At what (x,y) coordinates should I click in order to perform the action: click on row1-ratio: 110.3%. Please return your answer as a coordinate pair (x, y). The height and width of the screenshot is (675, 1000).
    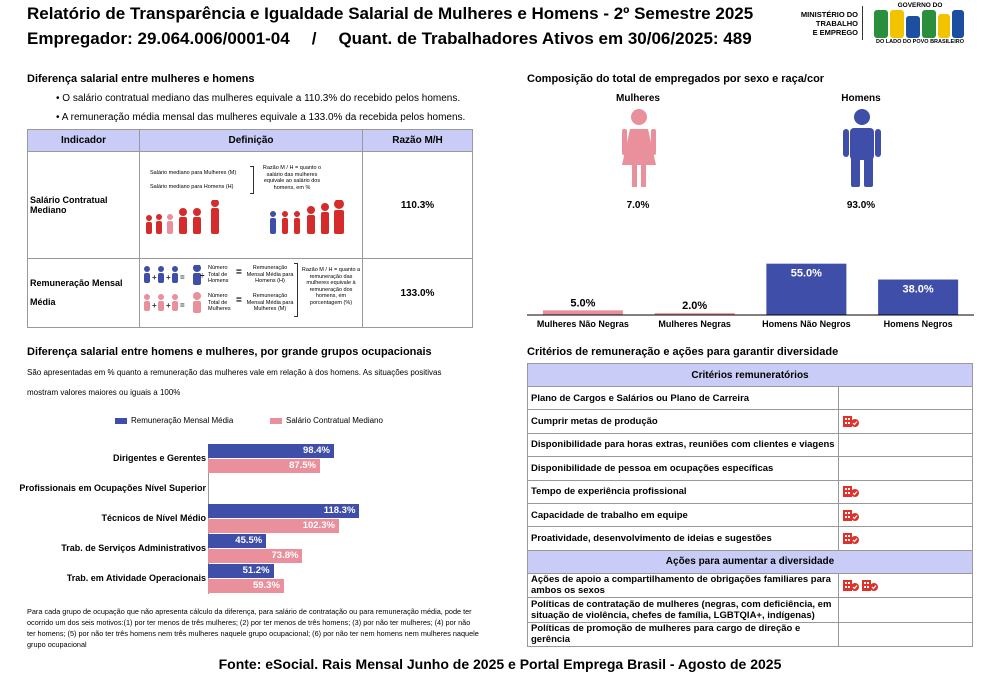
    Looking at the image, I should click on (417, 205).